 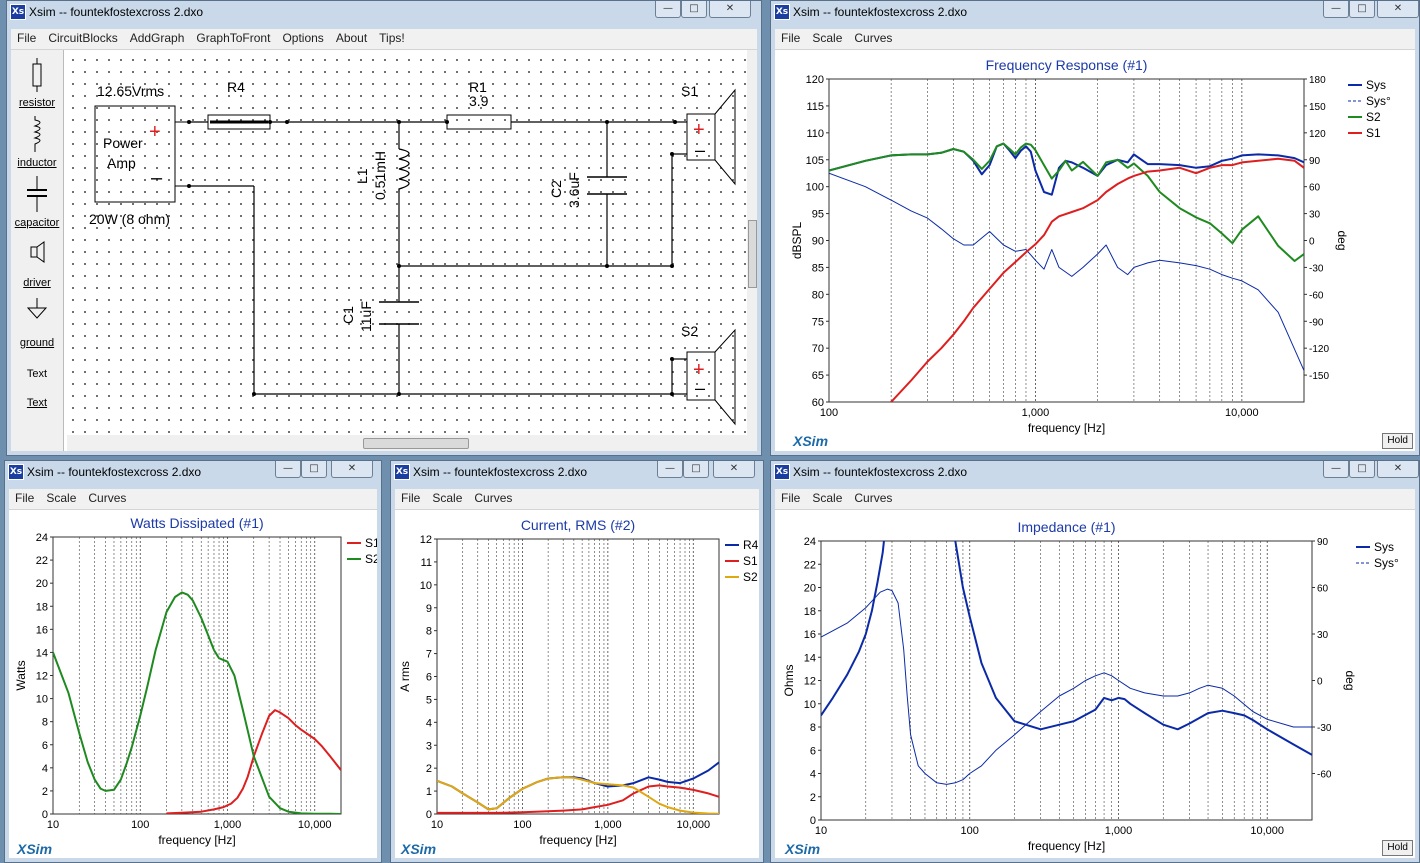 What do you see at coordinates (37, 103) in the screenshot?
I see `tool-resistor: resistor` at bounding box center [37, 103].